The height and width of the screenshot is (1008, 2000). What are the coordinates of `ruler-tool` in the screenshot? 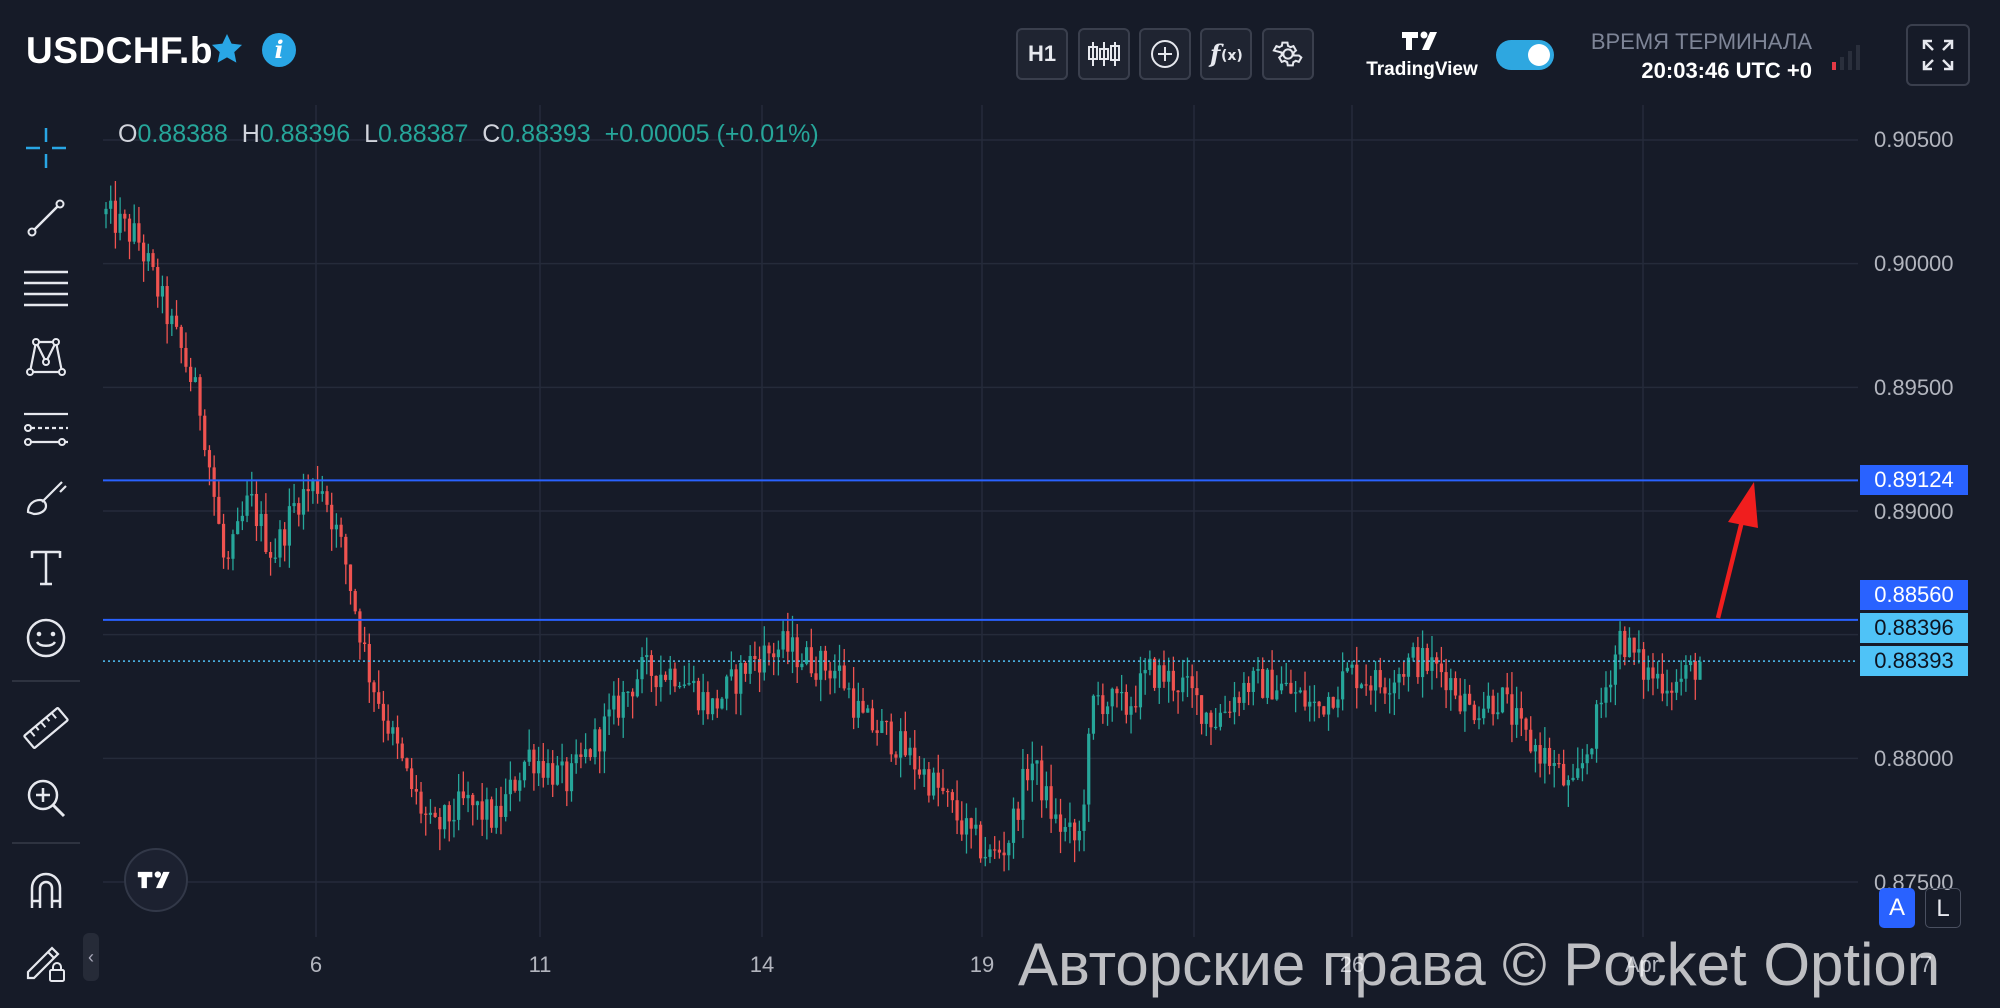 It's located at (46, 728).